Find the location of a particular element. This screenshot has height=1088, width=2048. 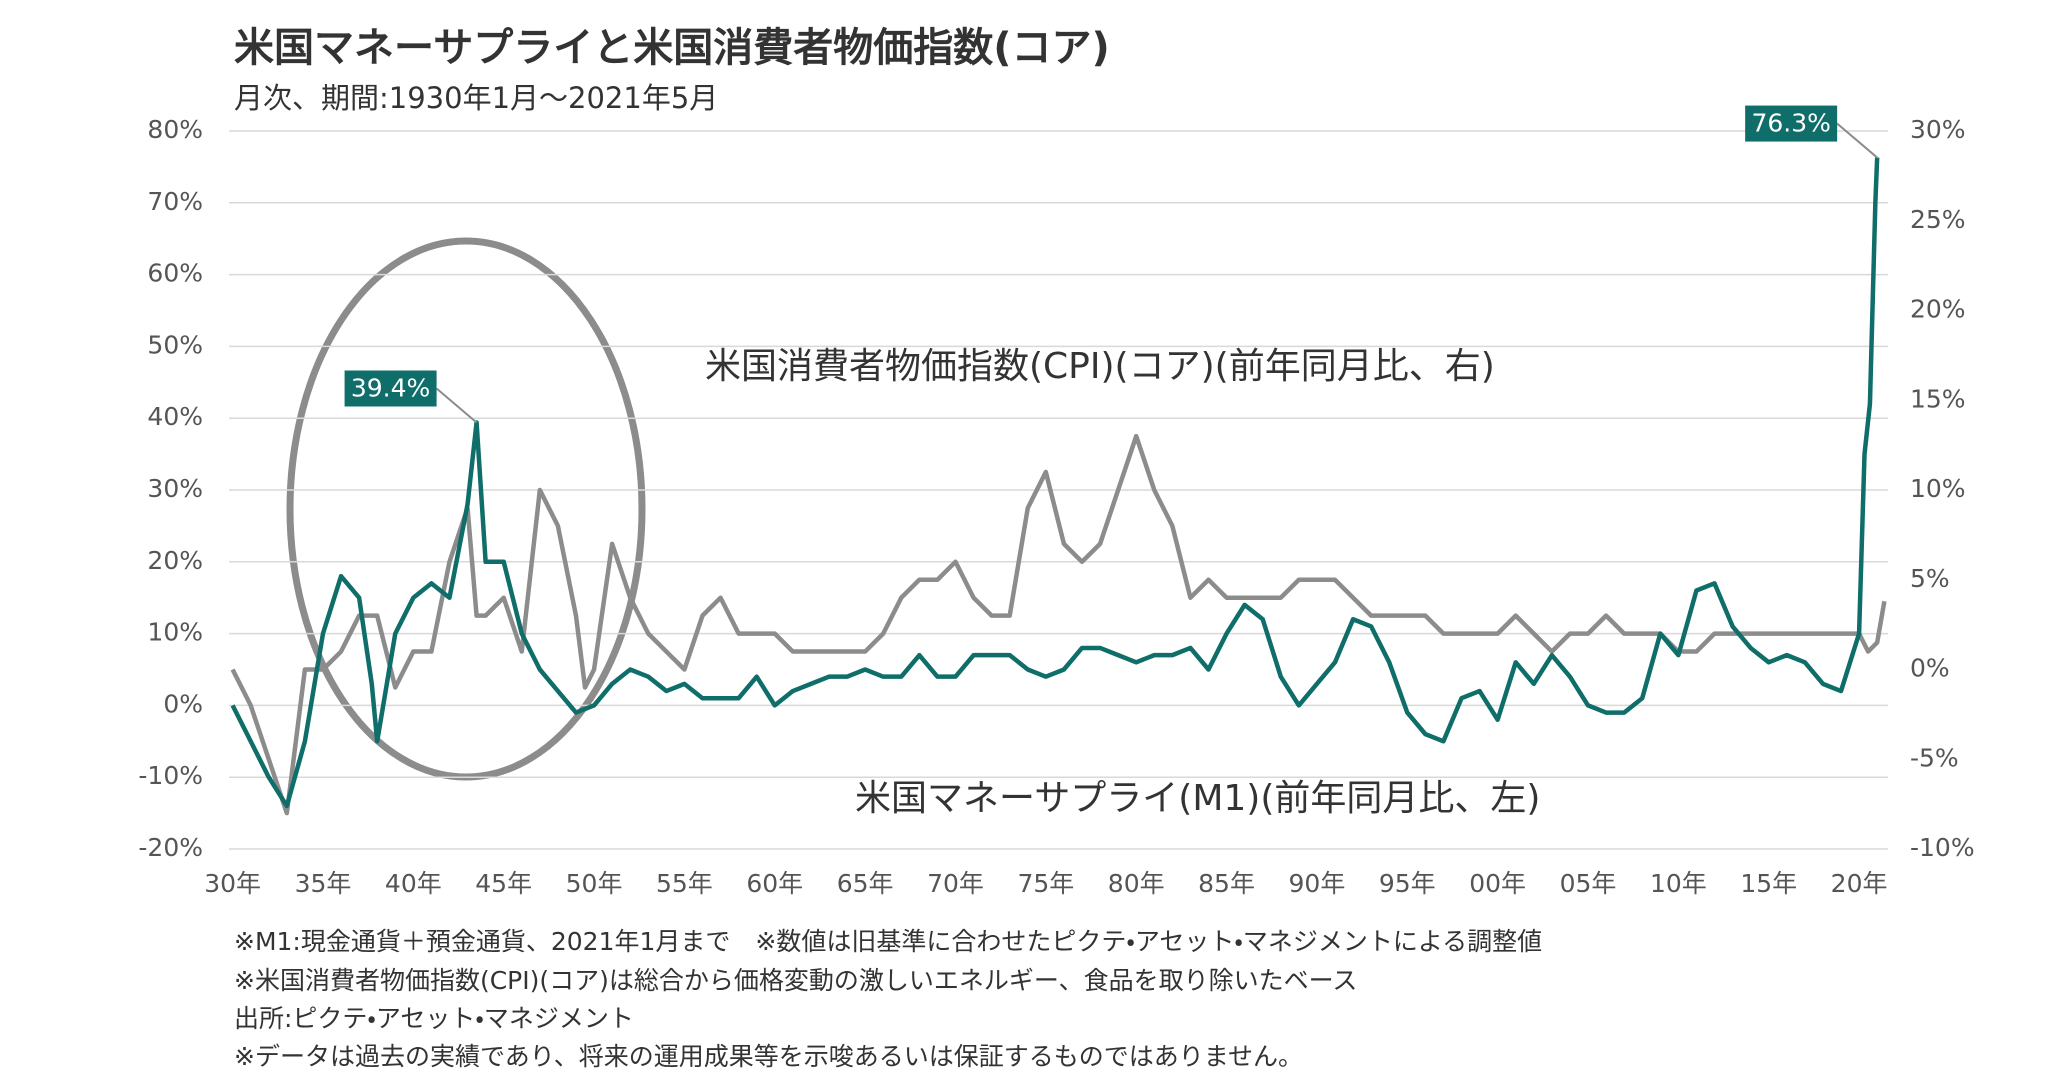

y-tick-label: -20% is located at coordinates (170, 847).